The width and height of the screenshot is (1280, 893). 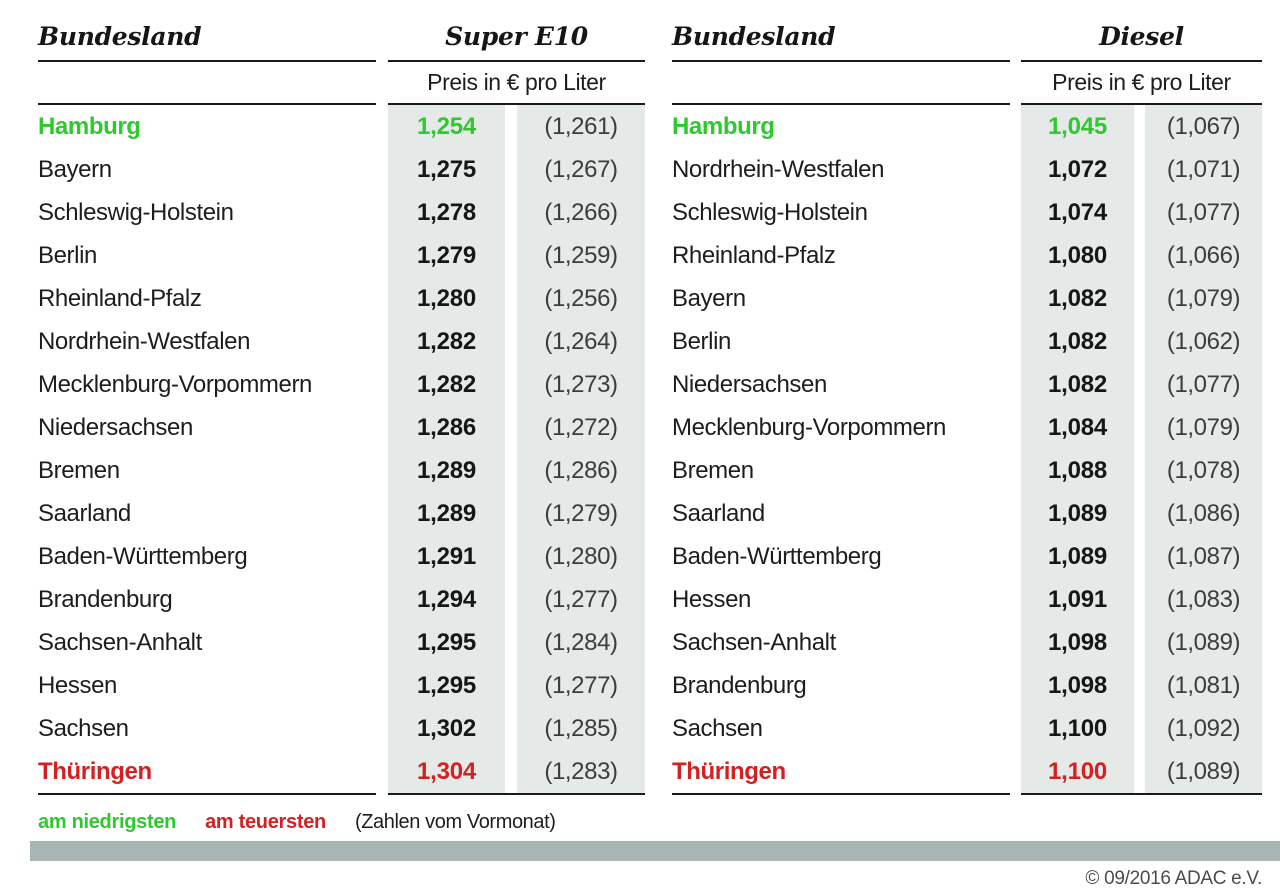 What do you see at coordinates (581, 298) in the screenshot?
I see `previous-month-price: (1,256)` at bounding box center [581, 298].